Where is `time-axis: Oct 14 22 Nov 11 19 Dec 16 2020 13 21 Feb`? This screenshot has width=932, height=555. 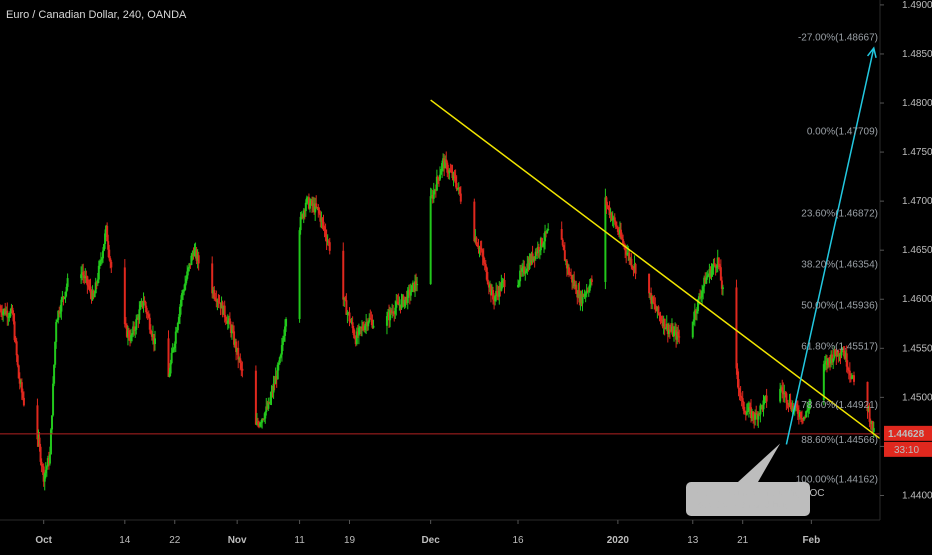
time-axis: Oct 14 22 Nov 11 19 Dec 16 2020 13 21 Feb is located at coordinates (440, 532).